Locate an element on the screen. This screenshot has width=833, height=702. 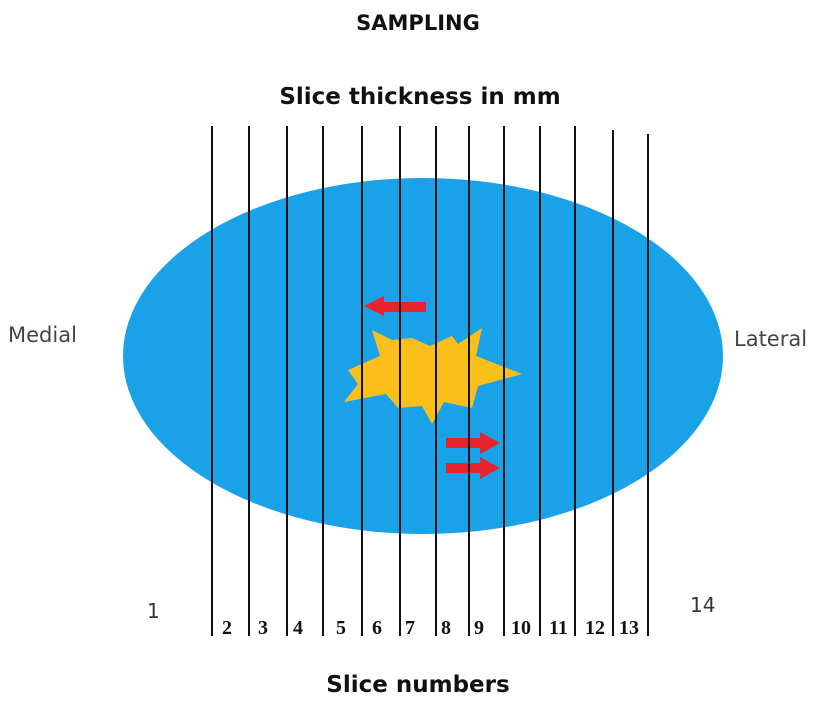
lateral-label: Lateral is located at coordinates (770, 339).